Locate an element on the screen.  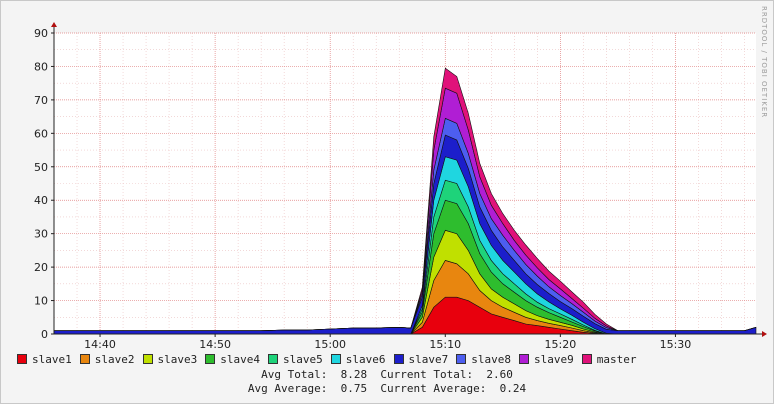
legend-label: slave4 is located at coordinates (240, 359).